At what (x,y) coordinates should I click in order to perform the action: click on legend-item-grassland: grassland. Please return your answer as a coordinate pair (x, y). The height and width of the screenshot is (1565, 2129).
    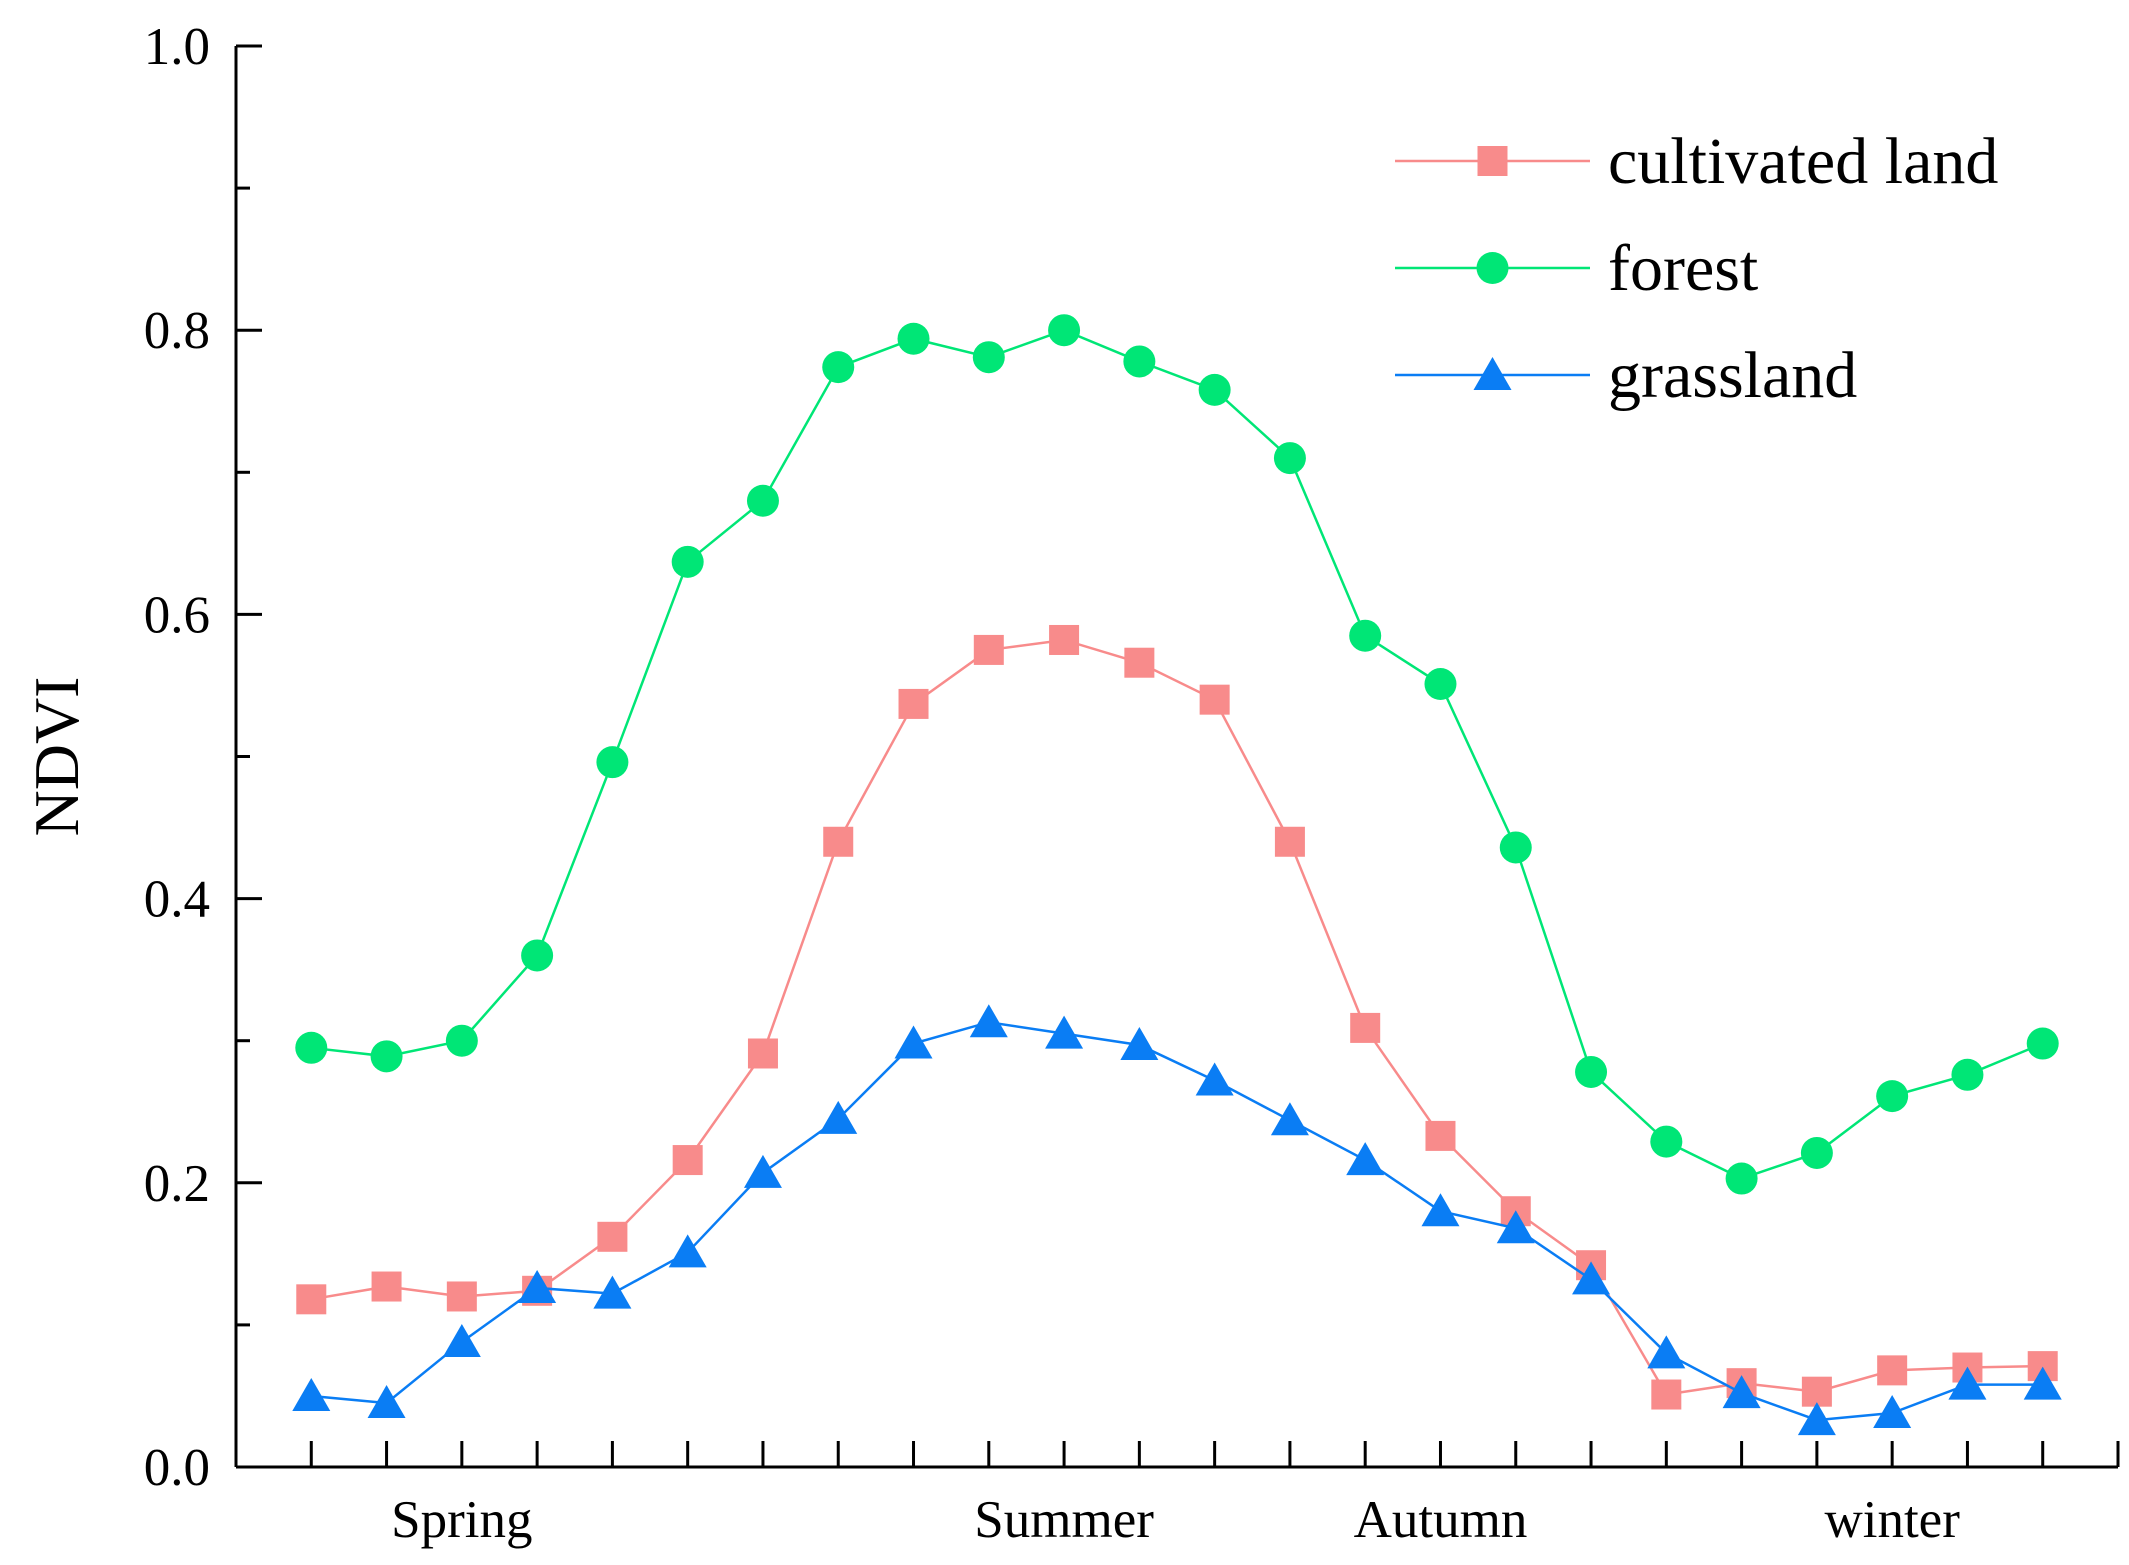
    Looking at the image, I should click on (1626, 375).